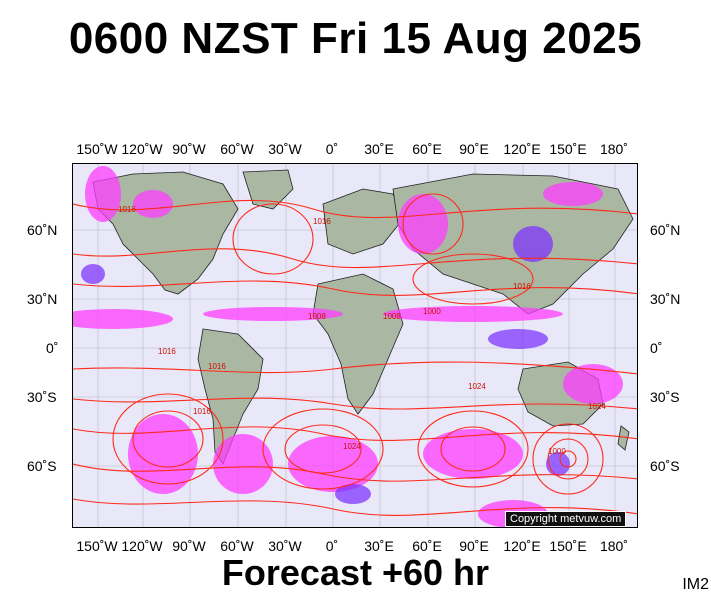 This screenshot has height=600, width=711. Describe the element at coordinates (623, 438) in the screenshot. I see `new-zealand` at that location.